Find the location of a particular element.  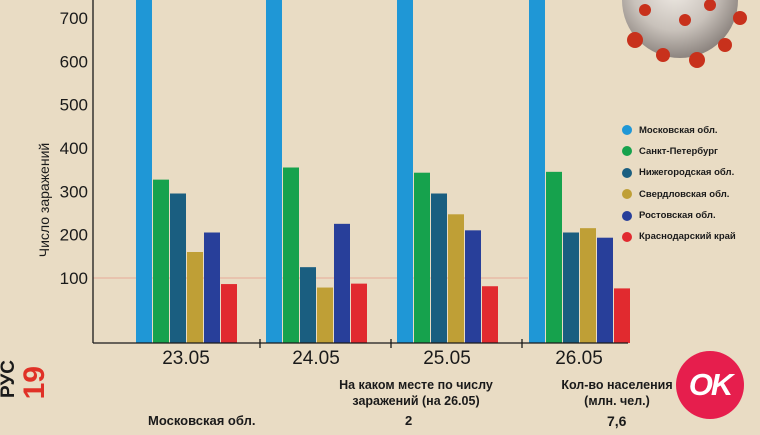

legend-item: Московская обл. is located at coordinates (691, 130).